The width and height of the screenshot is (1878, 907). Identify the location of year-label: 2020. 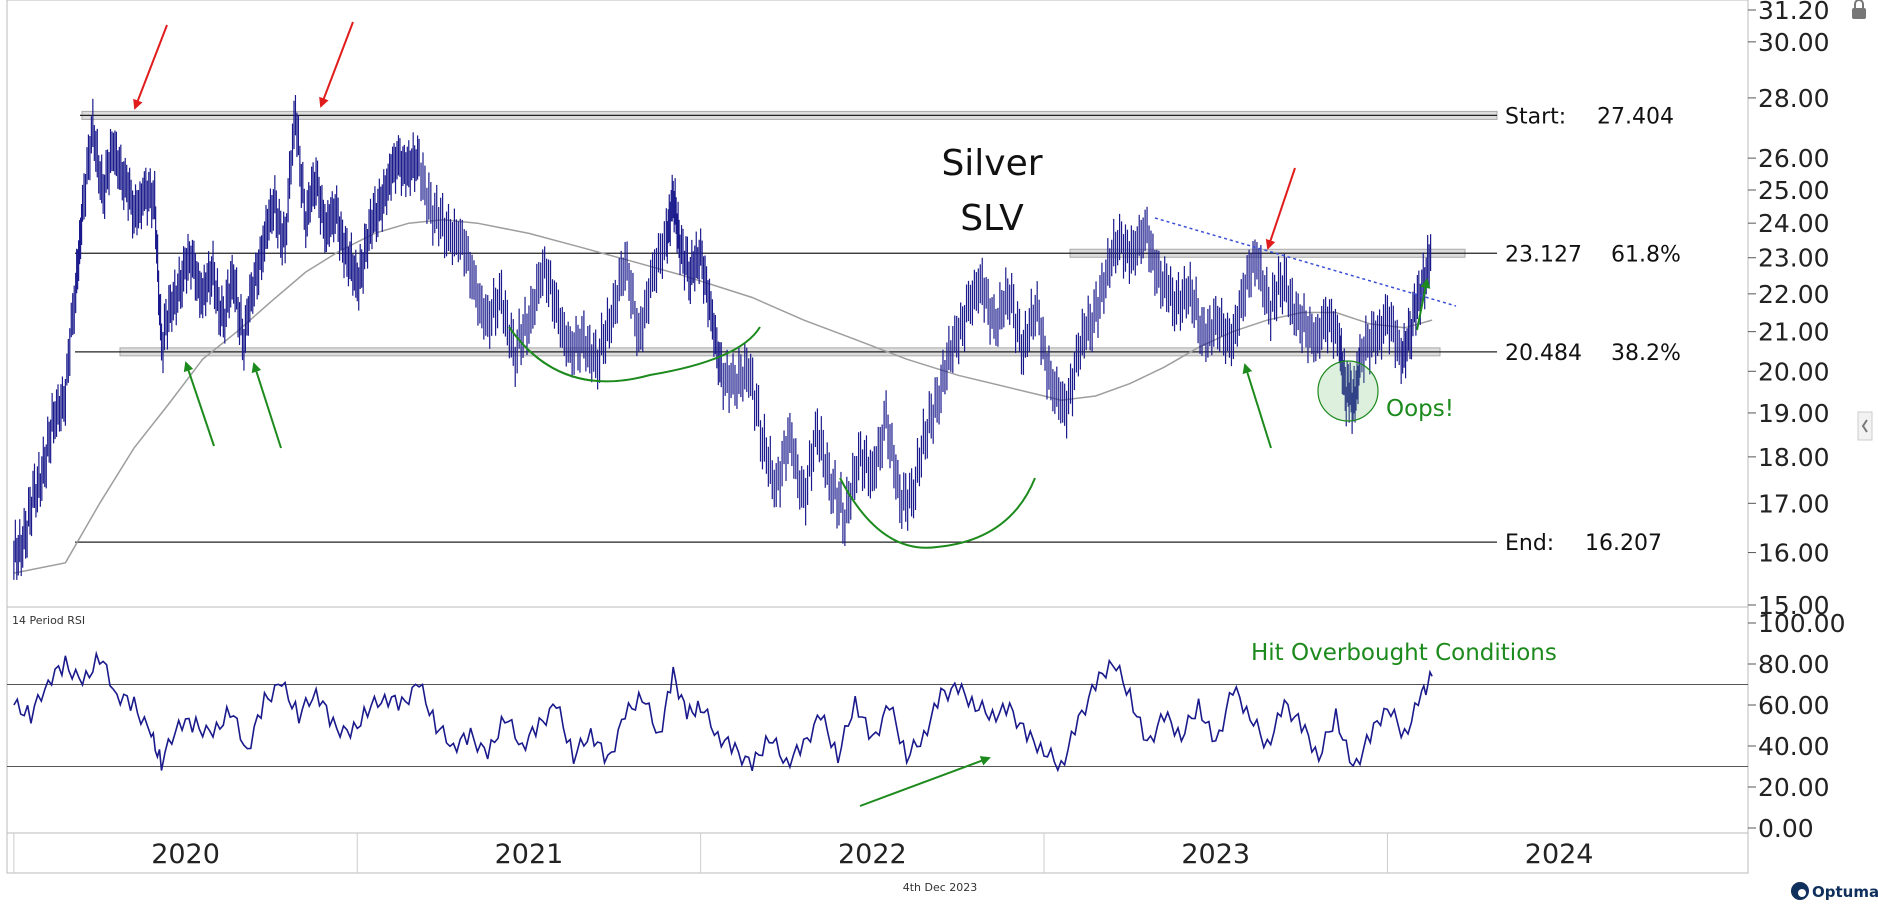
(185, 854).